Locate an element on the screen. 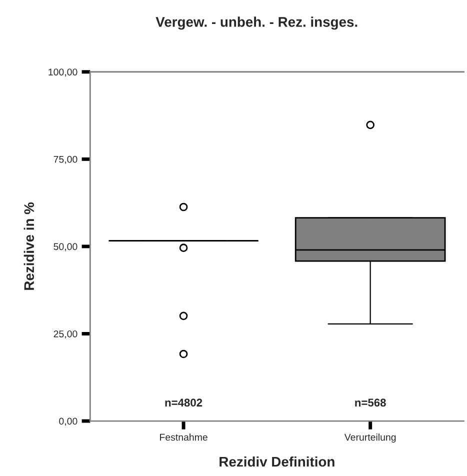 This screenshot has height=476, width=467. x-axis-title: Rezidiv Definition is located at coordinates (277, 461).